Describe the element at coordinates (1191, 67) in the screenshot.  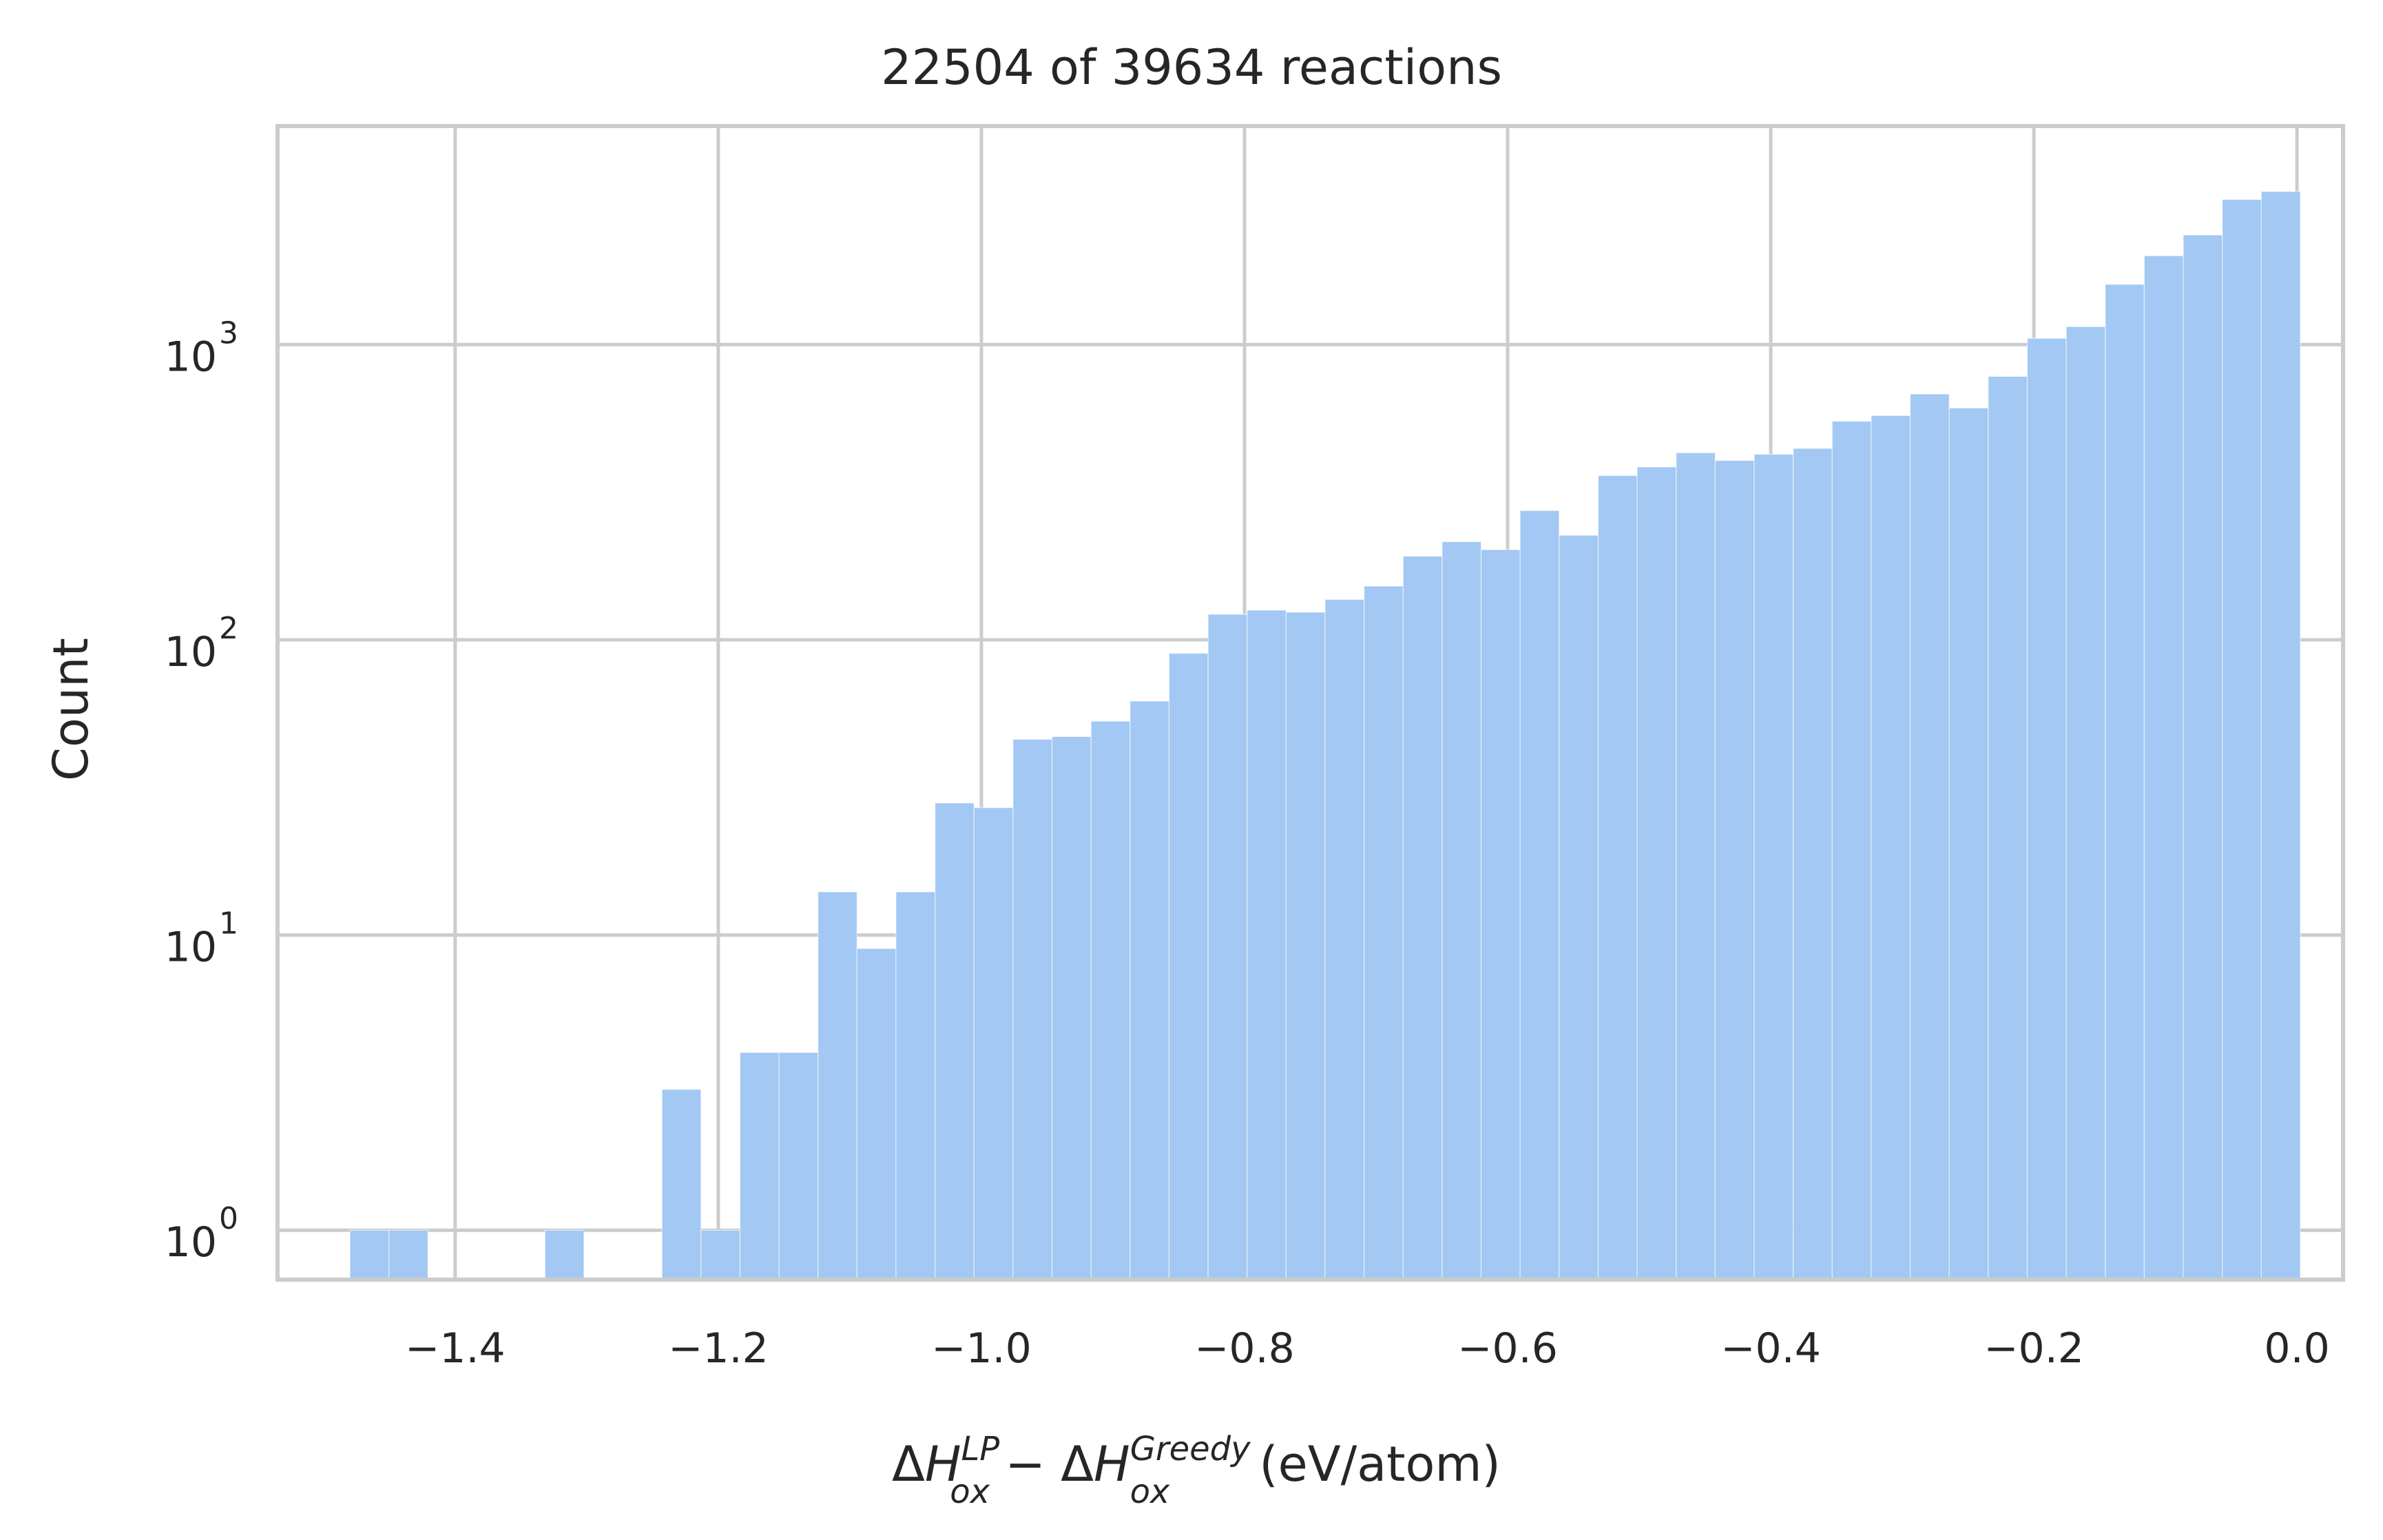
I see `chart-title: 22504 of 39634 reactions` at that location.